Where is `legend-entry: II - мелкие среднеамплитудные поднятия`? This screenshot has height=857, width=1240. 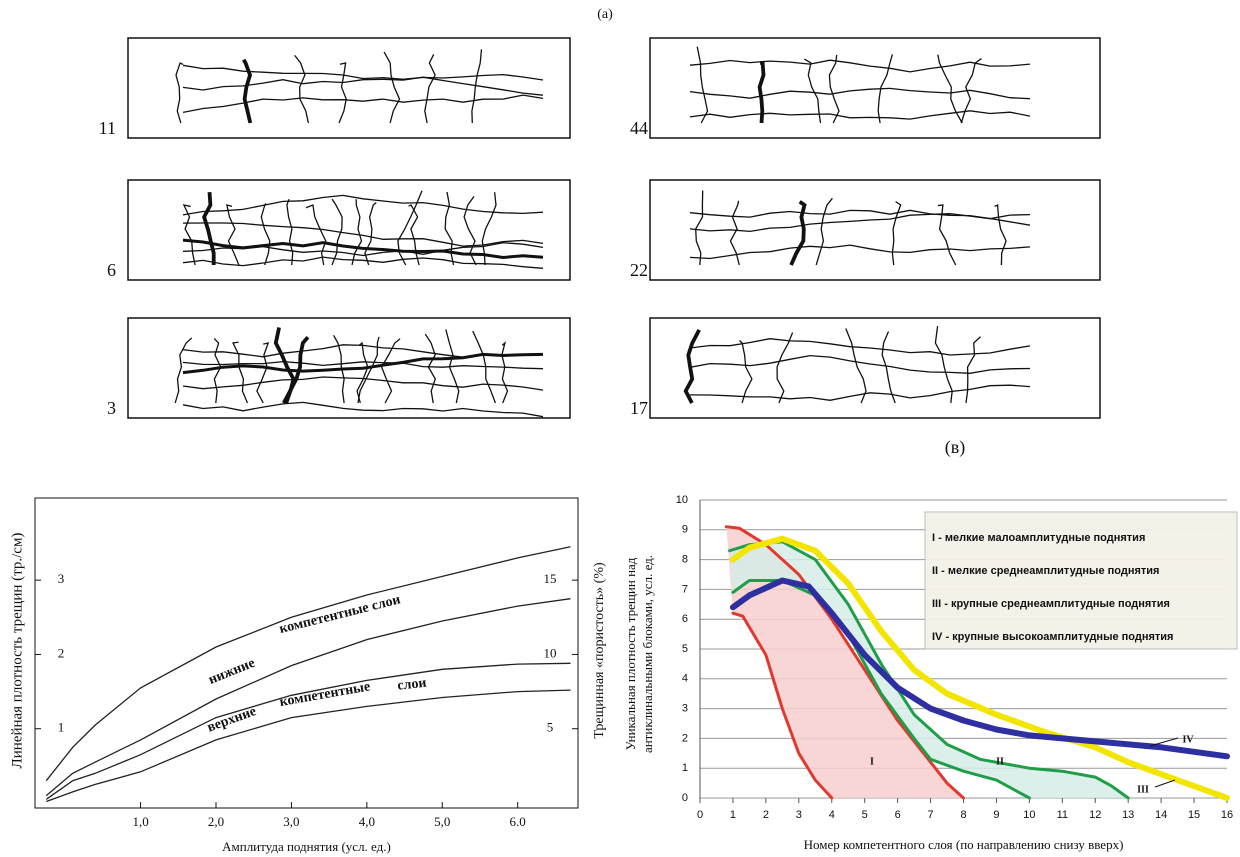
legend-entry: II - мелкие среднеамплитудные поднятия is located at coordinates (1045, 571).